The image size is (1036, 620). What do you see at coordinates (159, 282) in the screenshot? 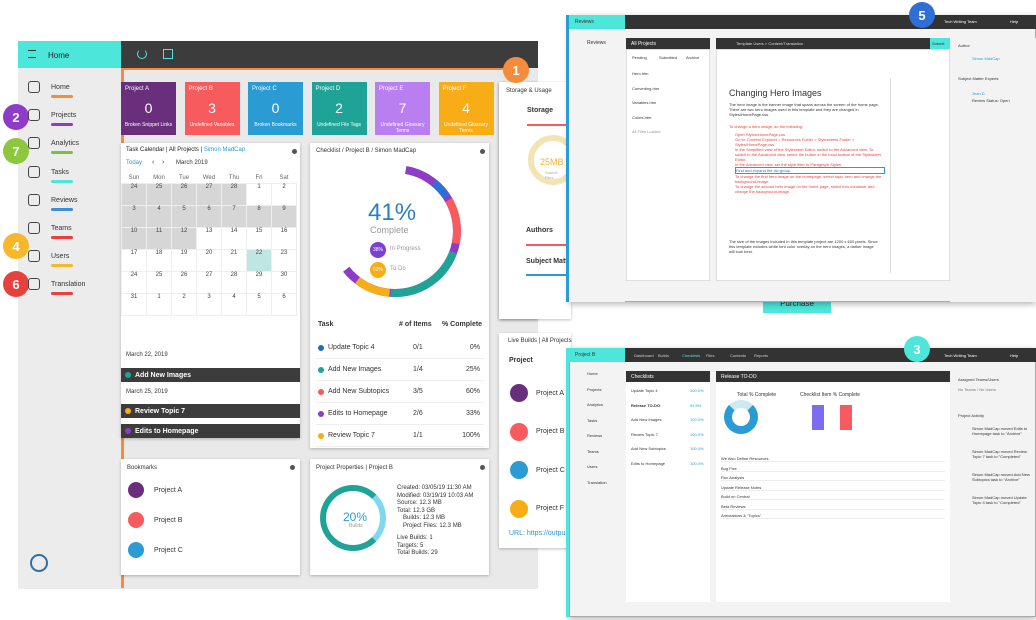
I see `calendar-cell: 25` at bounding box center [159, 282].